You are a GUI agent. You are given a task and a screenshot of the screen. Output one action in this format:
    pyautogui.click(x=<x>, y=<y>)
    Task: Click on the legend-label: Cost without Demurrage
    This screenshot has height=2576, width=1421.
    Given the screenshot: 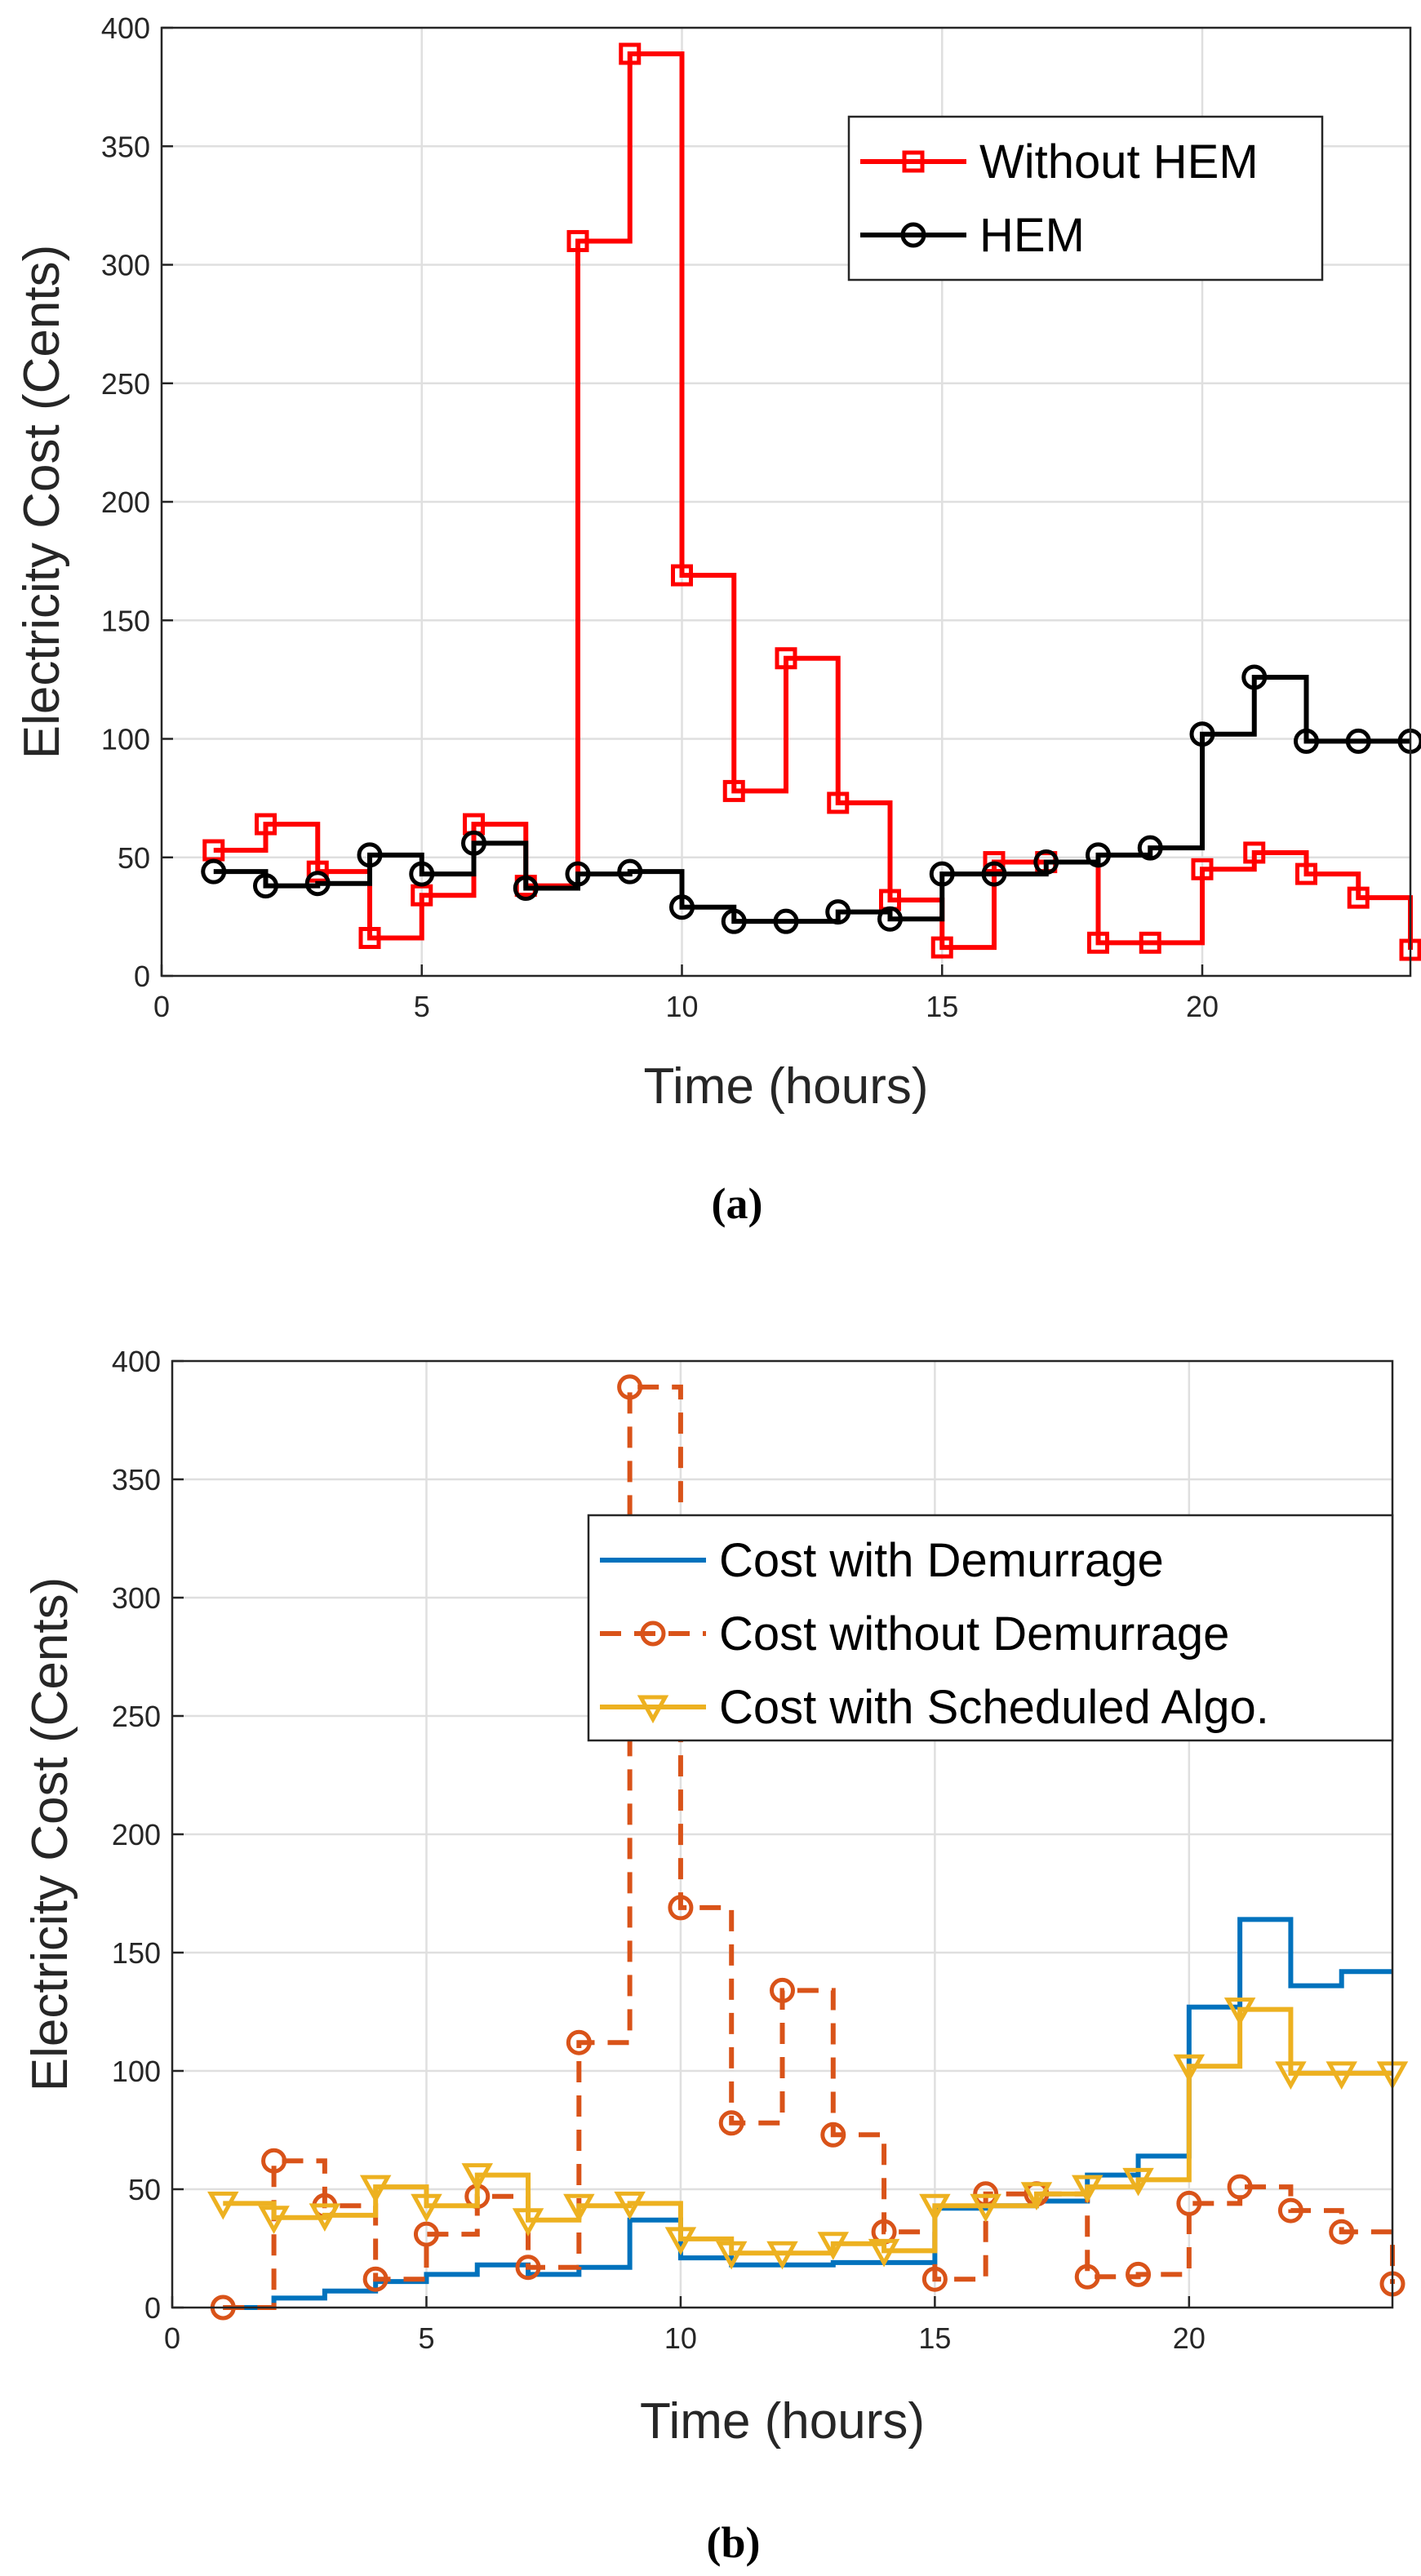 What is the action you would take?
    pyautogui.click(x=974, y=1633)
    